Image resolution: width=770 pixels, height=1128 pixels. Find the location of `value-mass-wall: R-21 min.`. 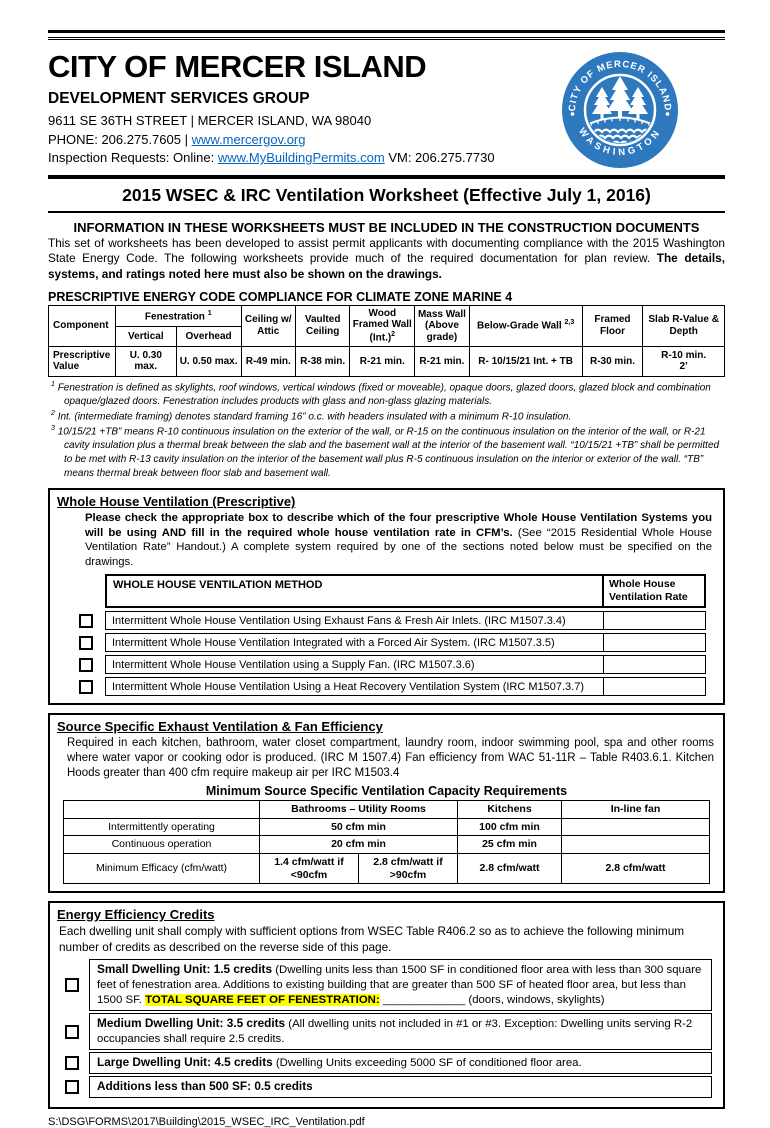

value-mass-wall: R-21 min. is located at coordinates (442, 361).